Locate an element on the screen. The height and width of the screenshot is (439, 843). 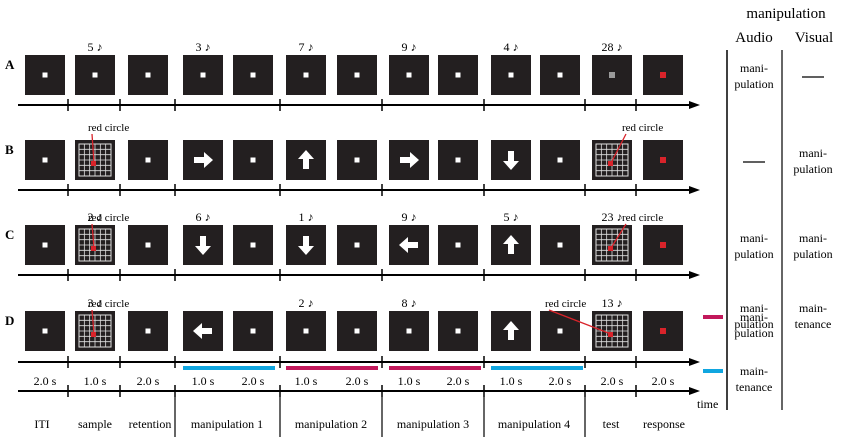
bottom-arrowhead is located at coordinates (694, 391).